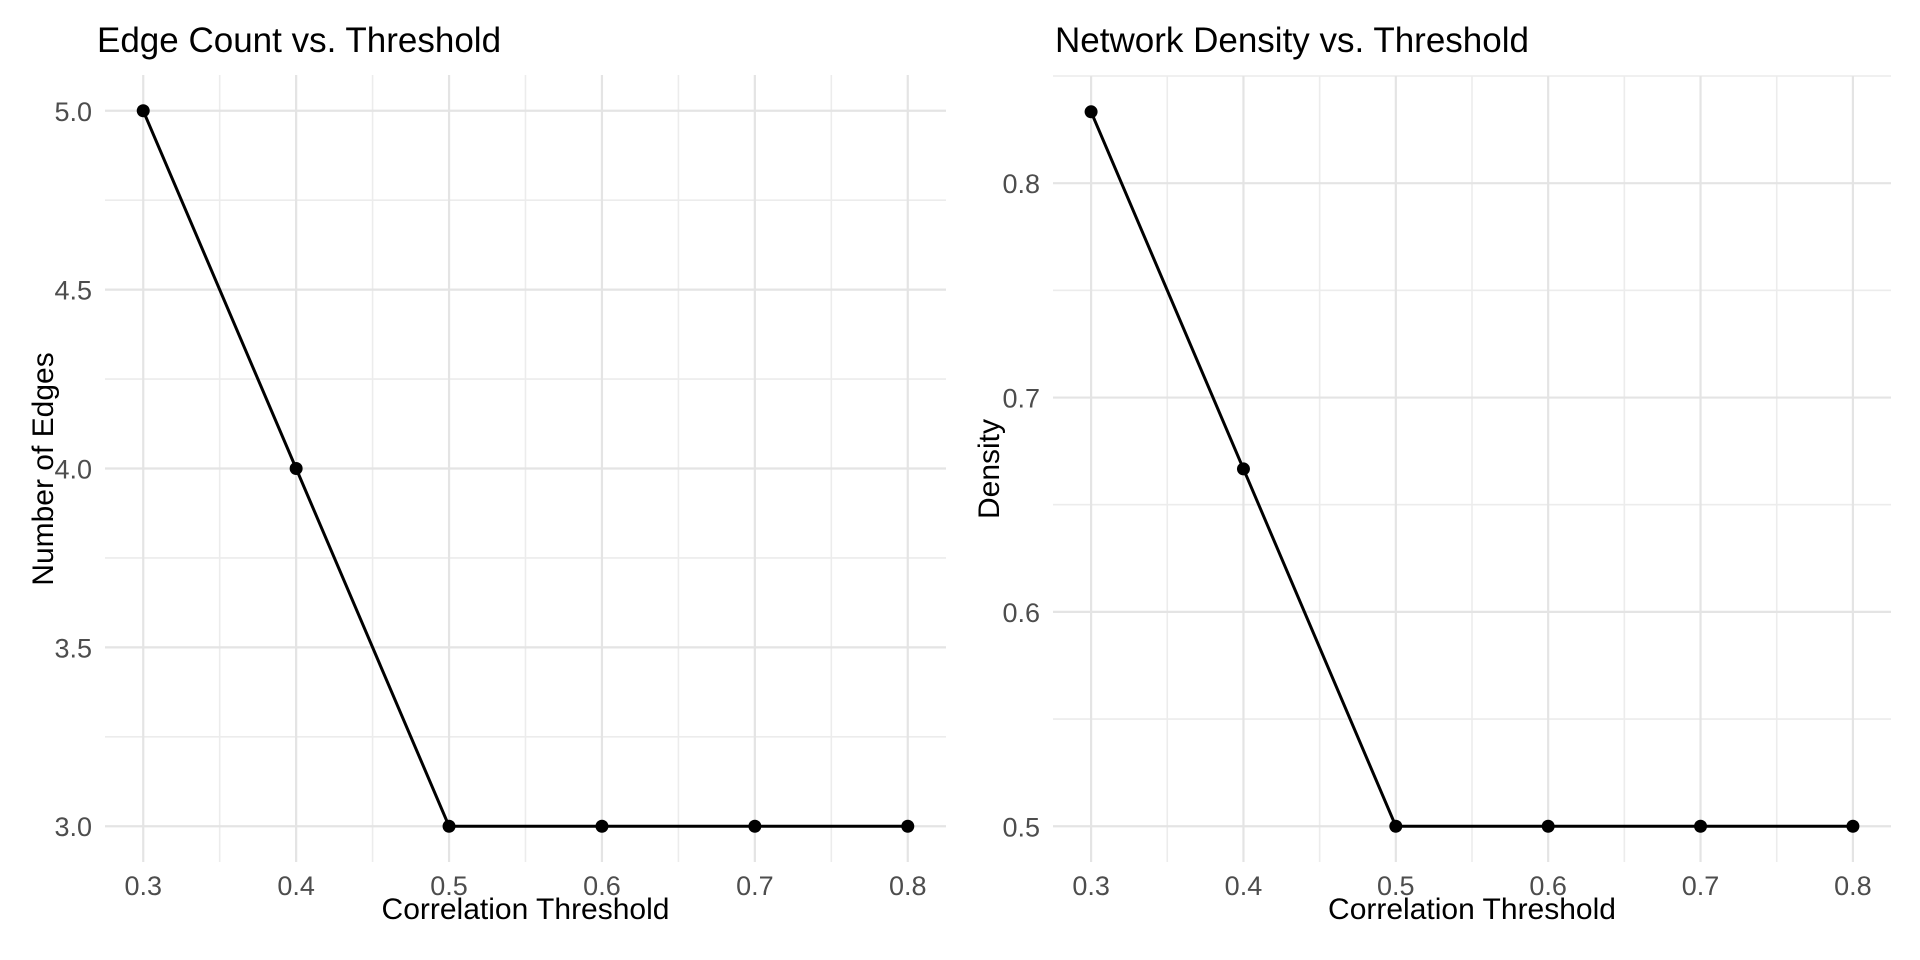  What do you see at coordinates (1292, 40) in the screenshot?
I see `chart-title: Network Density vs. Threshold` at bounding box center [1292, 40].